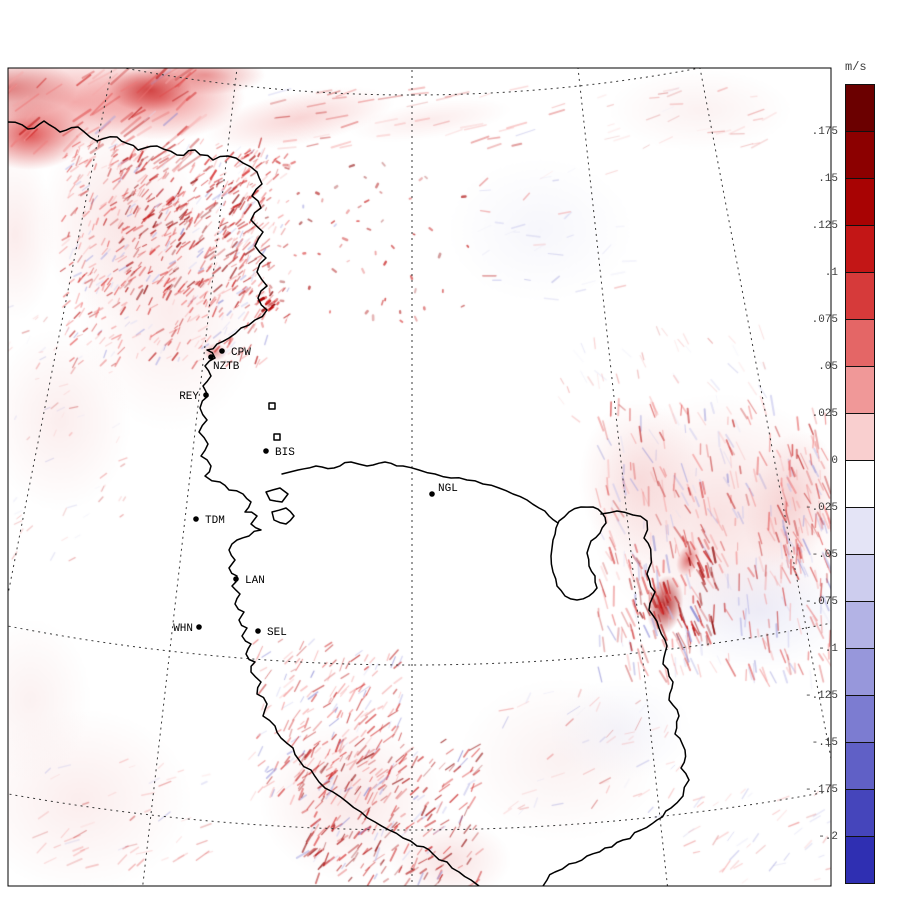  What do you see at coordinates (211, 357) in the screenshot?
I see `station-marker-nztb` at bounding box center [211, 357].